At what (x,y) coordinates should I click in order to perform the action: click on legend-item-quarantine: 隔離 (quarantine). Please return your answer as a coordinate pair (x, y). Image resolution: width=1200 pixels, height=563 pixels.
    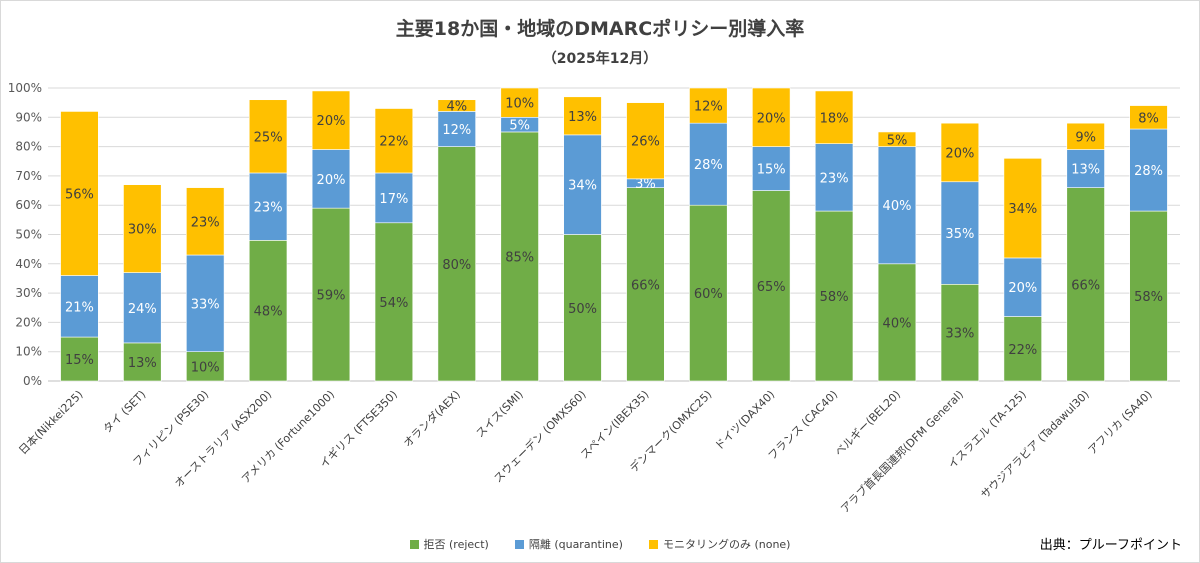
    Looking at the image, I should click on (568, 544).